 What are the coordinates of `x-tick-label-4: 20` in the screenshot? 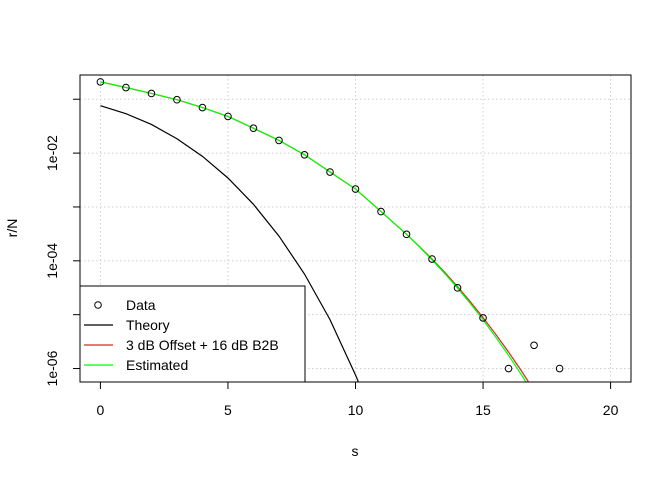 It's located at (611, 410).